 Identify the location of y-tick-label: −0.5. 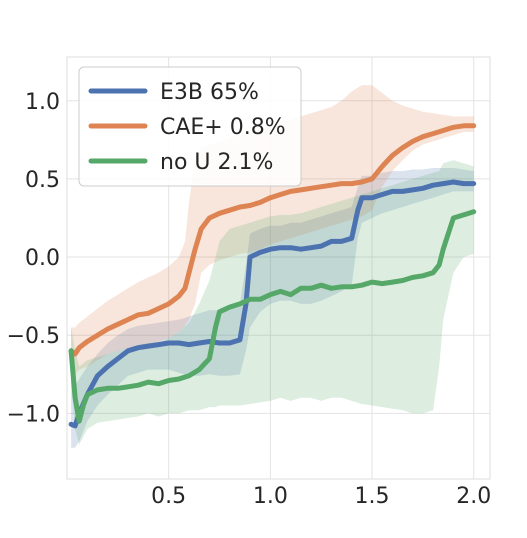
(33, 336).